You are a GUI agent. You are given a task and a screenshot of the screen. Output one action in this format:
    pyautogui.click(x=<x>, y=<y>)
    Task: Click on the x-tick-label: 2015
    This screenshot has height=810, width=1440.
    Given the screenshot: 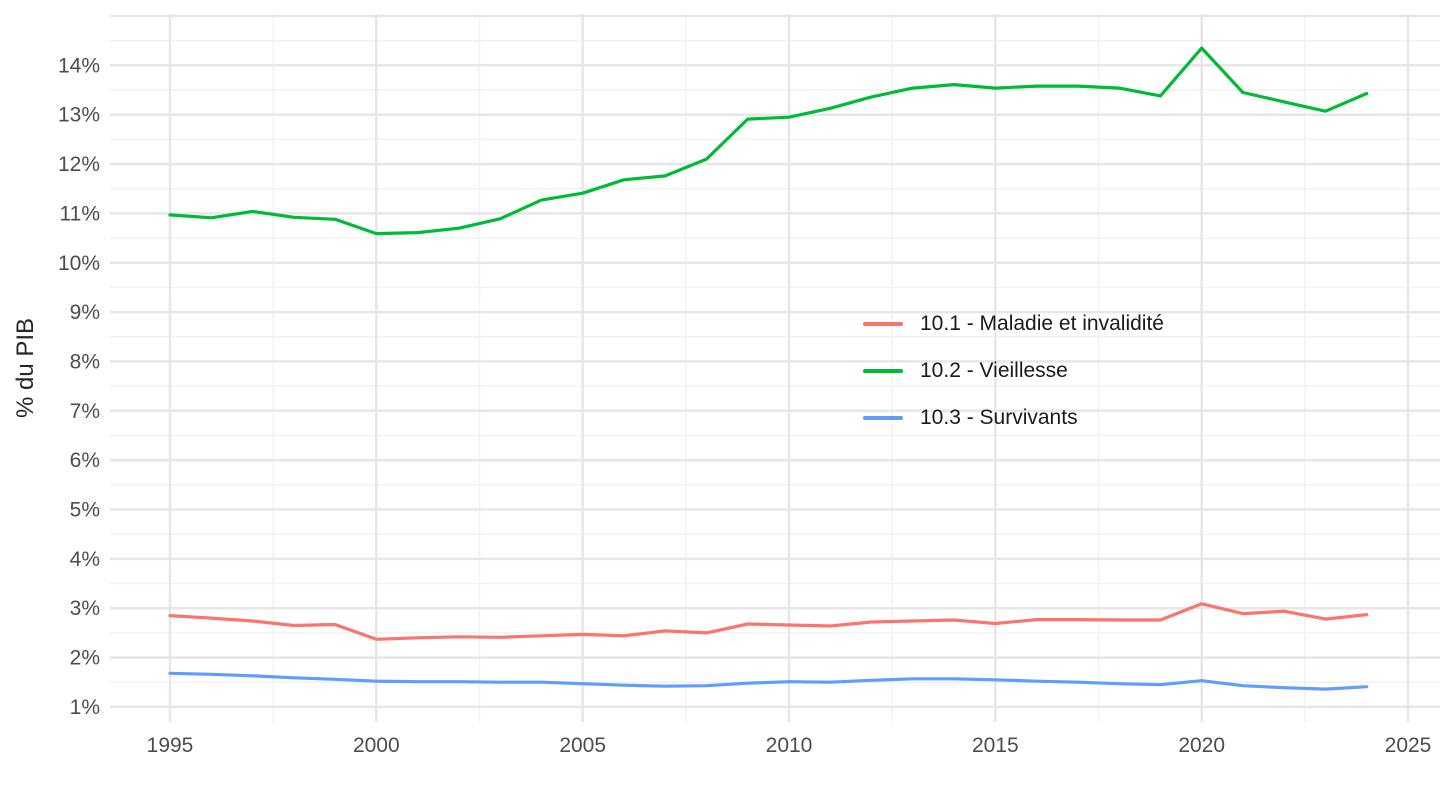 What is the action you would take?
    pyautogui.click(x=995, y=745)
    